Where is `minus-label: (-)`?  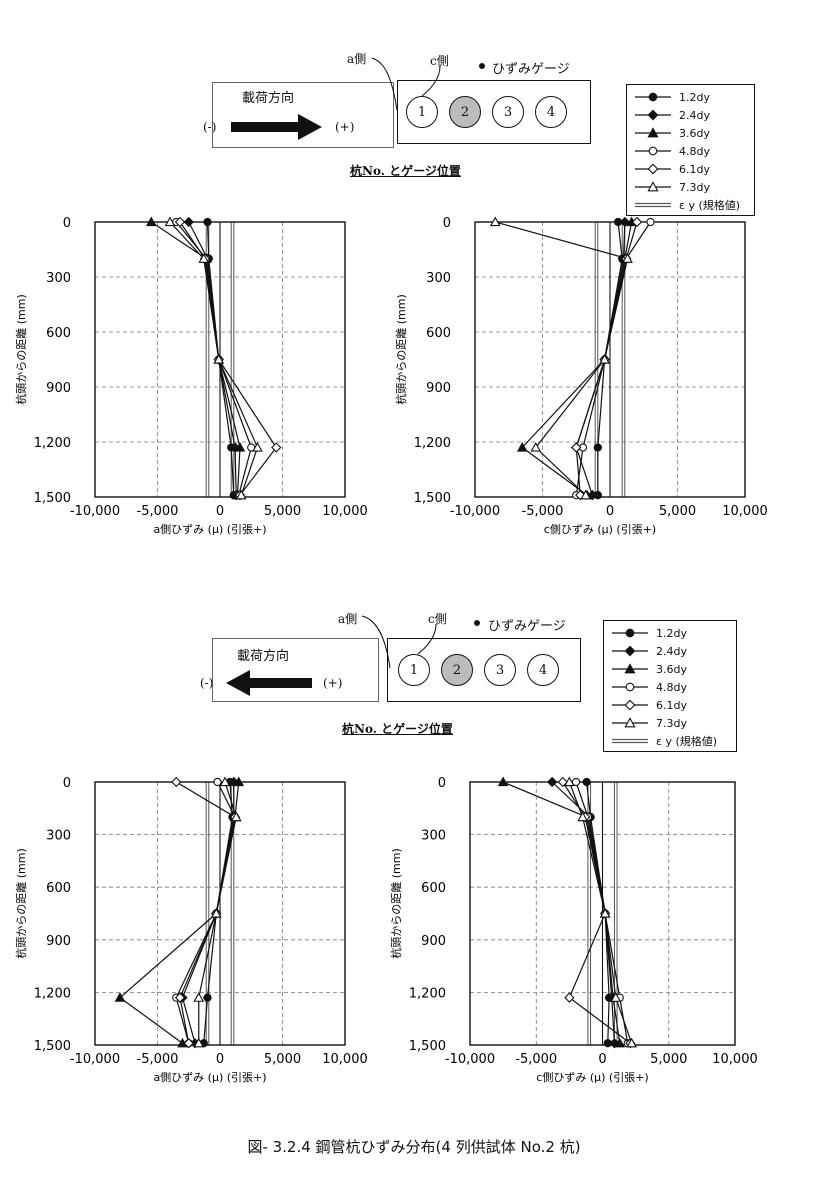
minus-label: (-) is located at coordinates (210, 127).